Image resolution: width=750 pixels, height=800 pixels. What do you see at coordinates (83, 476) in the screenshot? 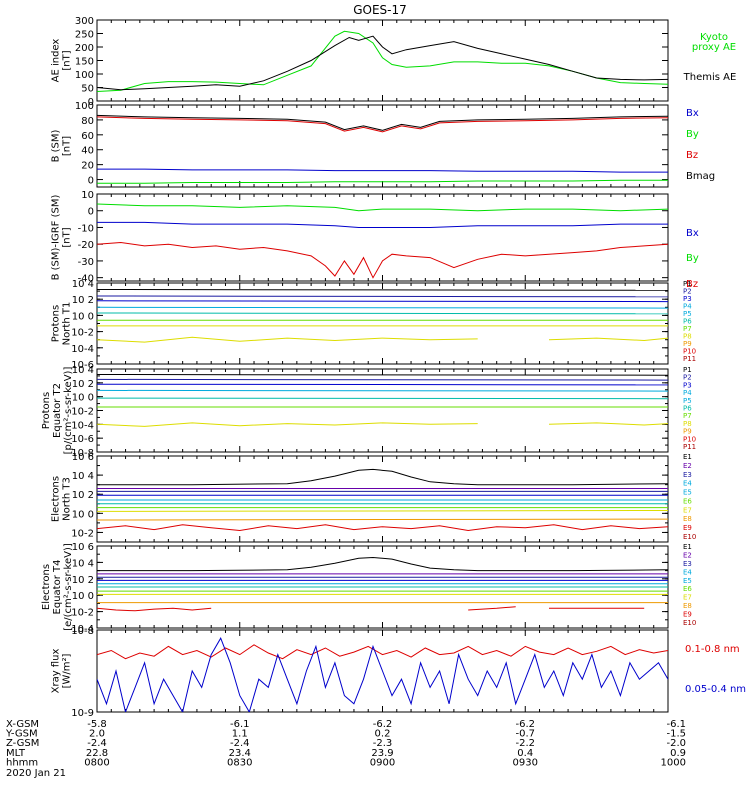
I see `y-tick-label: 10 4` at bounding box center [83, 476].